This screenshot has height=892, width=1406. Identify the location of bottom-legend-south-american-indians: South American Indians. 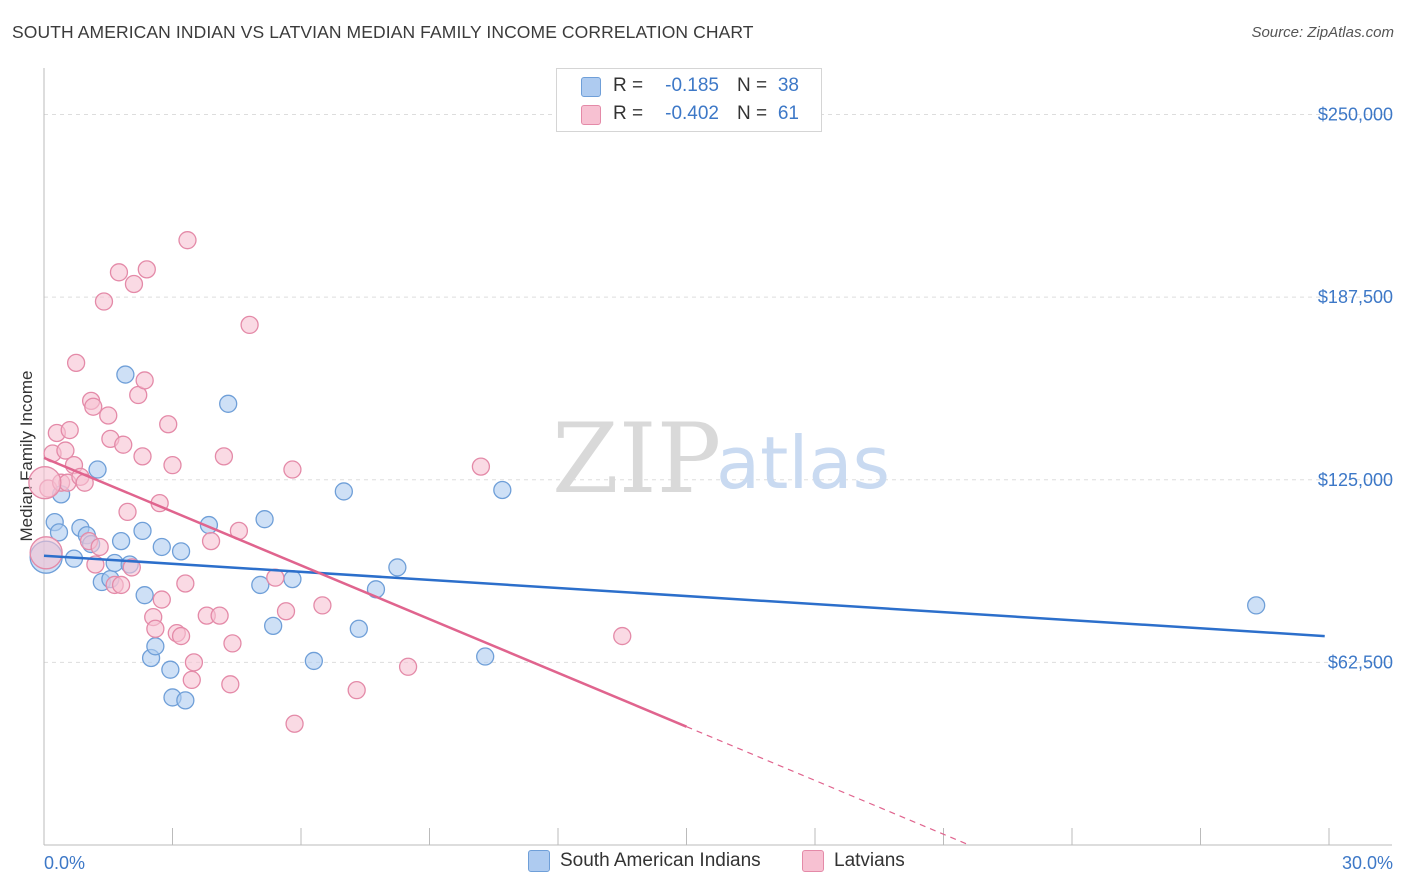
(644, 864).